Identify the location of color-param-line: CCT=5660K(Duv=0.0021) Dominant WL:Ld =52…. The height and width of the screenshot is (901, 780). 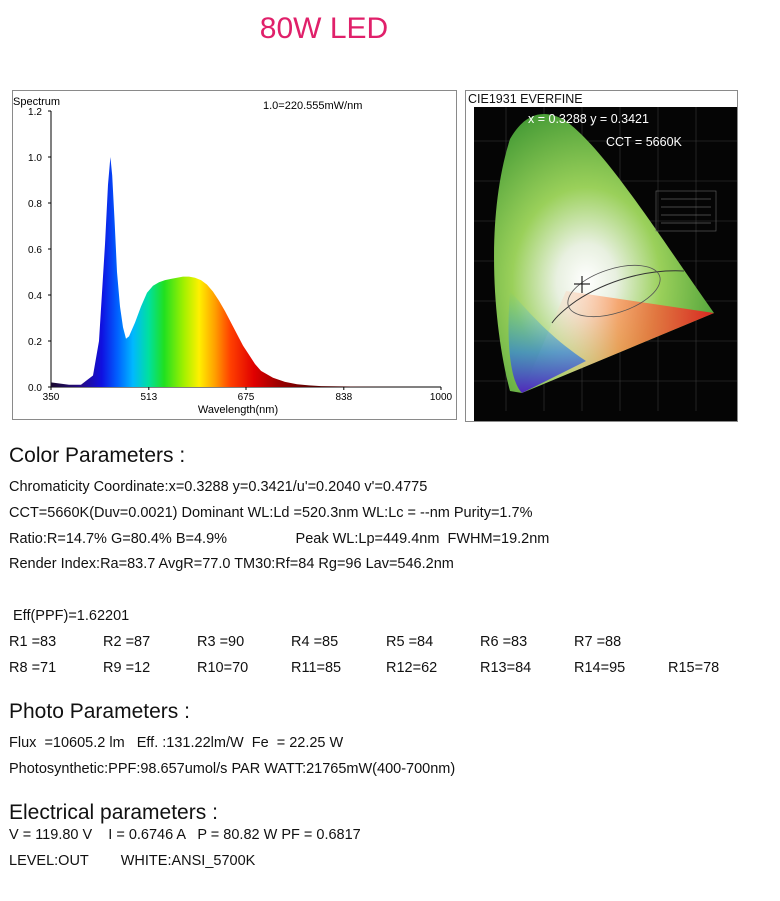
(271, 513).